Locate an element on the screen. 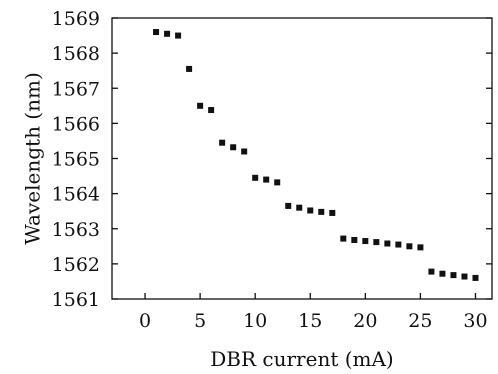  x-tick-label: 30 is located at coordinates (475, 321).